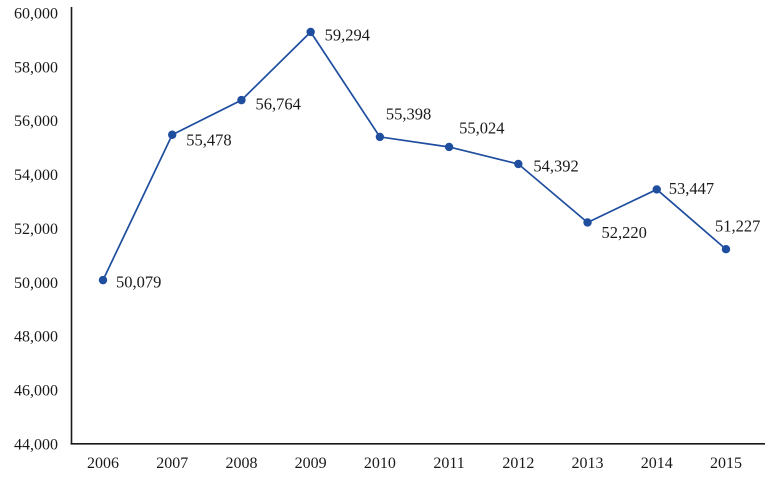 The width and height of the screenshot is (765, 479). I want to click on y-tick-label: 56,000, so click(36, 121).